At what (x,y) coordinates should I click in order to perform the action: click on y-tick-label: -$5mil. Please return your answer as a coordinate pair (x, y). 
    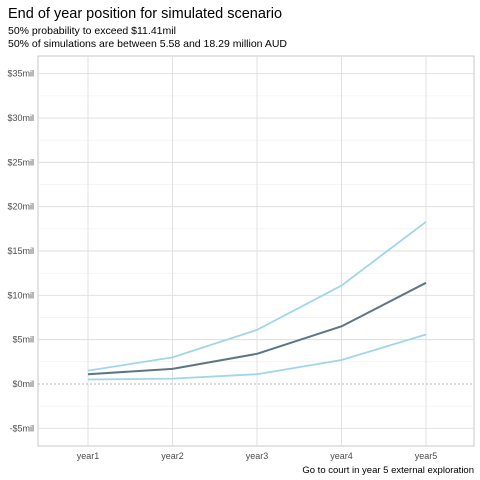
    Looking at the image, I should click on (21, 428).